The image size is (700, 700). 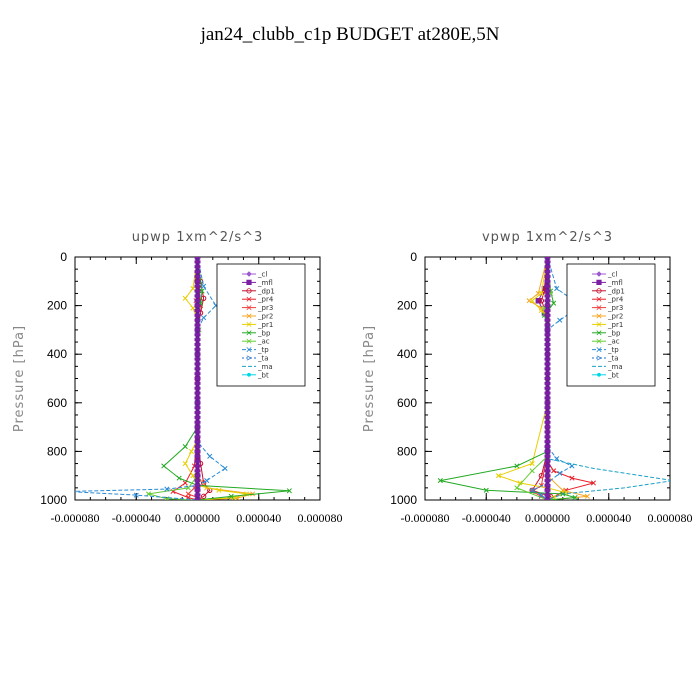 What do you see at coordinates (266, 291) in the screenshot?
I see `legend-label: _dp1` at bounding box center [266, 291].